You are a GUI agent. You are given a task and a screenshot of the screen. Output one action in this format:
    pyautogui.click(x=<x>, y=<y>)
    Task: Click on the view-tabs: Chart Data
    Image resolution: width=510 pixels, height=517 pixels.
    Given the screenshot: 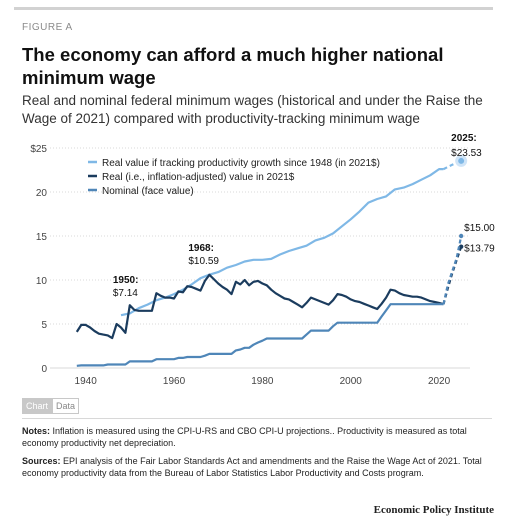 What is the action you would take?
    pyautogui.click(x=51, y=406)
    